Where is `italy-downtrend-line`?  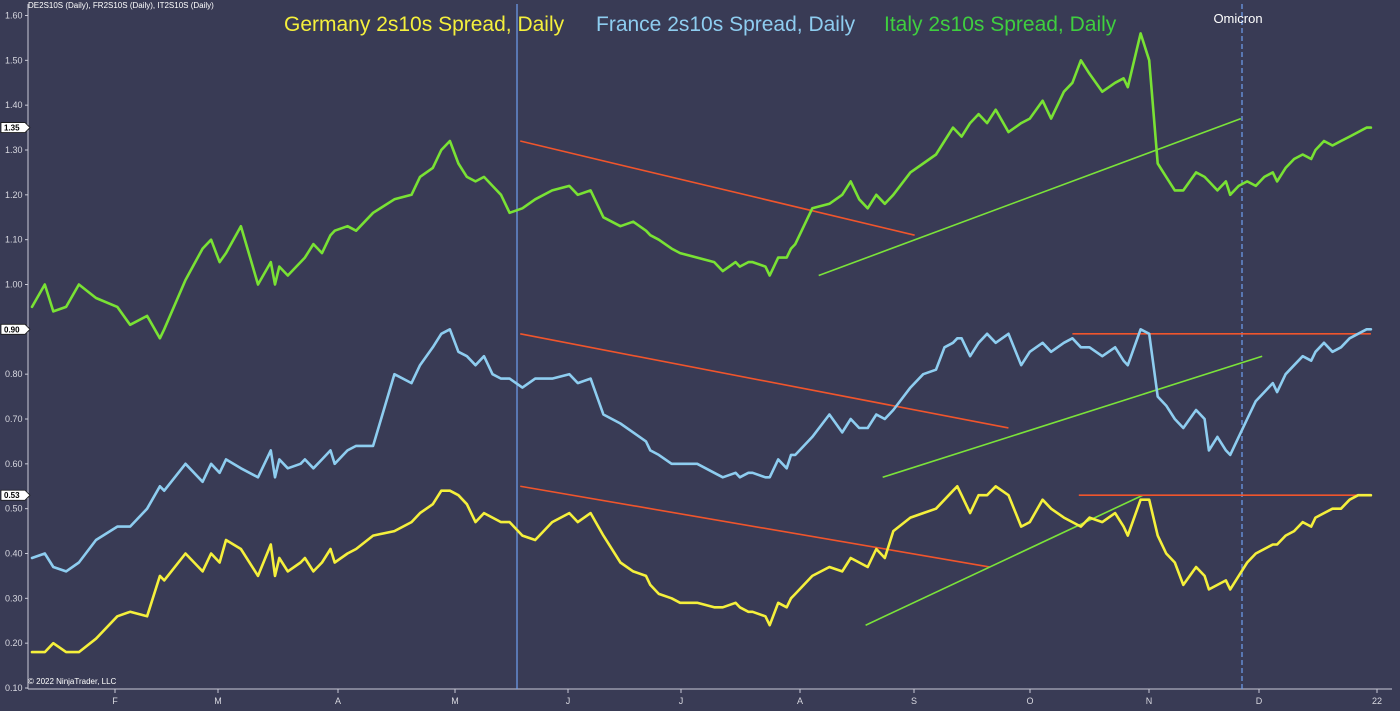 italy-downtrend-line is located at coordinates (717, 188).